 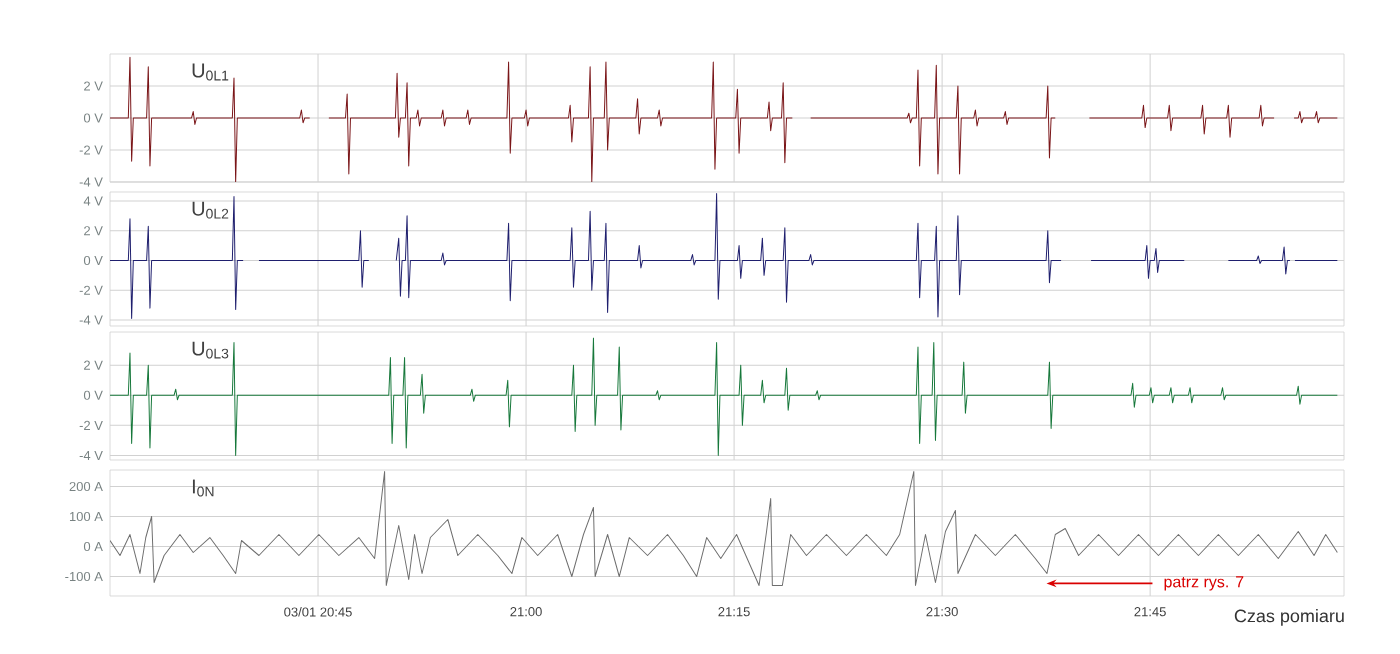 I want to click on series-label: U$_{0L3}$, so click(x=210, y=350).